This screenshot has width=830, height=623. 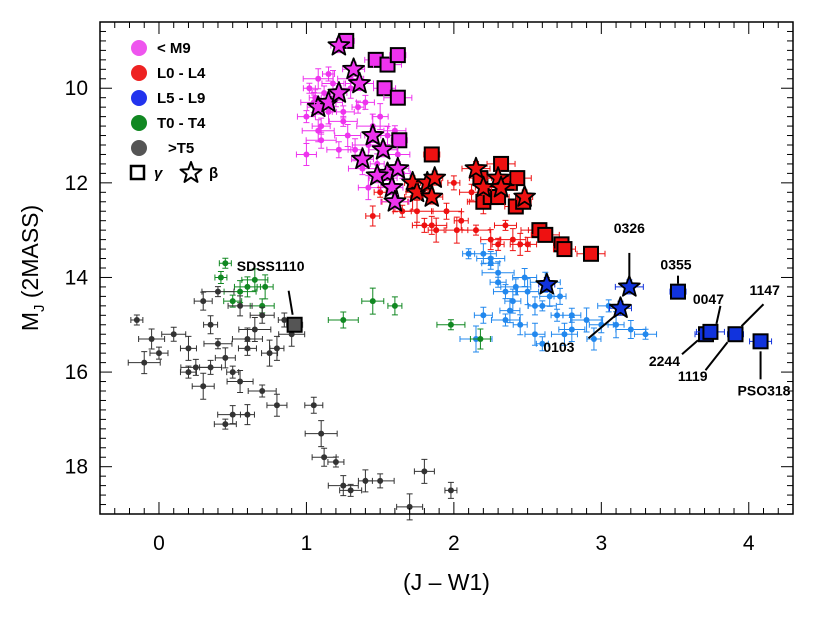 What do you see at coordinates (708, 299) in the screenshot?
I see `annotation-label: 0047` at bounding box center [708, 299].